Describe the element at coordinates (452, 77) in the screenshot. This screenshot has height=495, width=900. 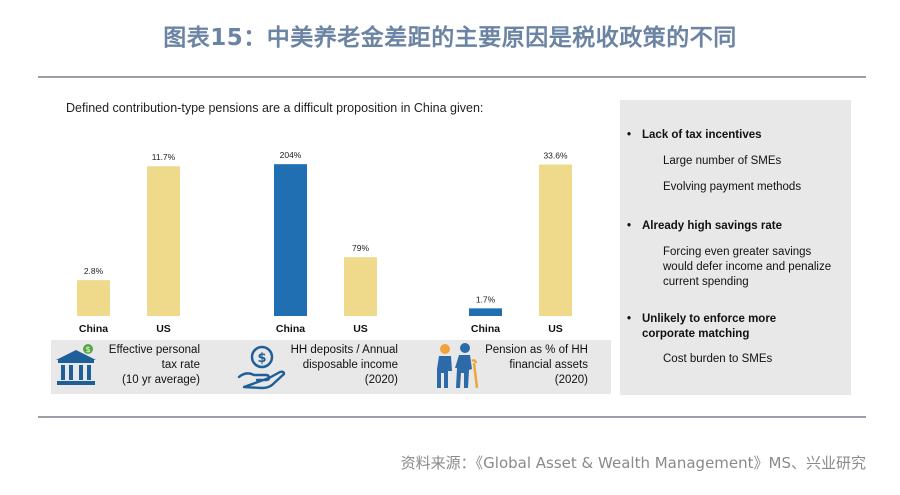
I see `top-divider` at that location.